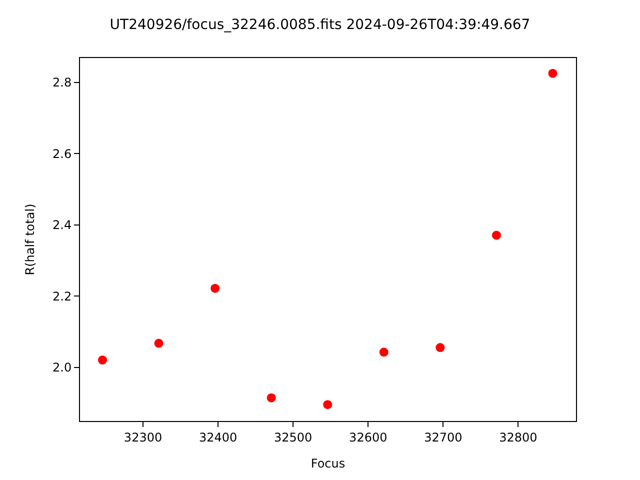 Image resolution: width=640 pixels, height=480 pixels. I want to click on x-tick-label: 32500, so click(293, 437).